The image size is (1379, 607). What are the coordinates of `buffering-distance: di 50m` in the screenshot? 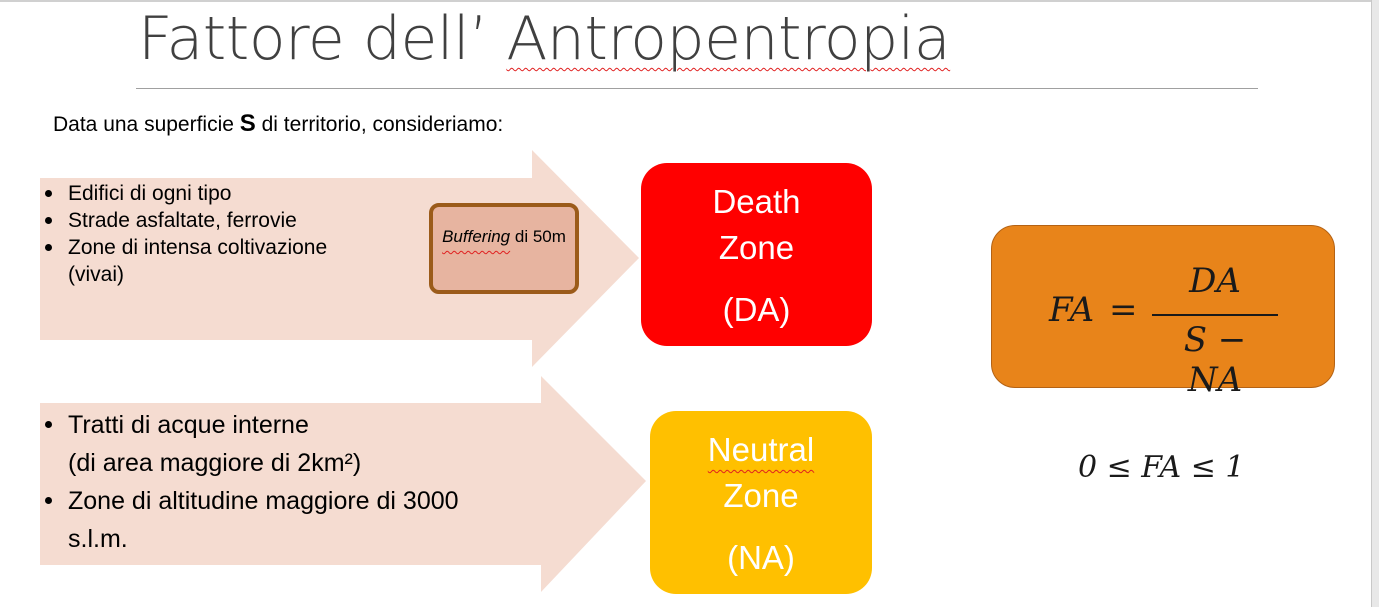 It's located at (538, 236).